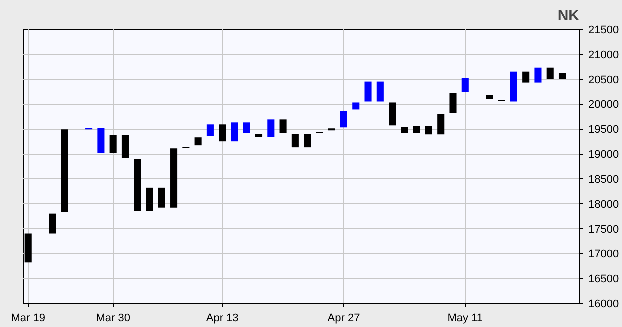  What do you see at coordinates (113, 318) in the screenshot?
I see `x-tick-label: Mar 30` at bounding box center [113, 318].